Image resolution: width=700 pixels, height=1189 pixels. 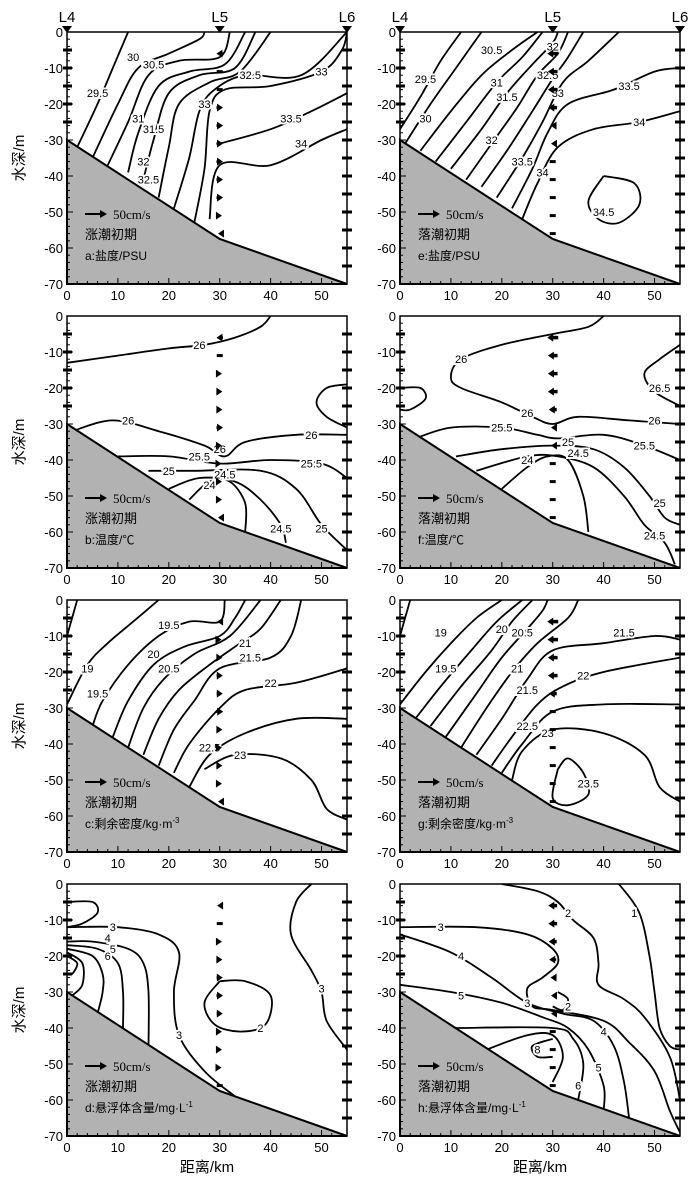 What do you see at coordinates (132, 782) in the screenshot?
I see `legend-scale-label: 50cm/s` at bounding box center [132, 782].